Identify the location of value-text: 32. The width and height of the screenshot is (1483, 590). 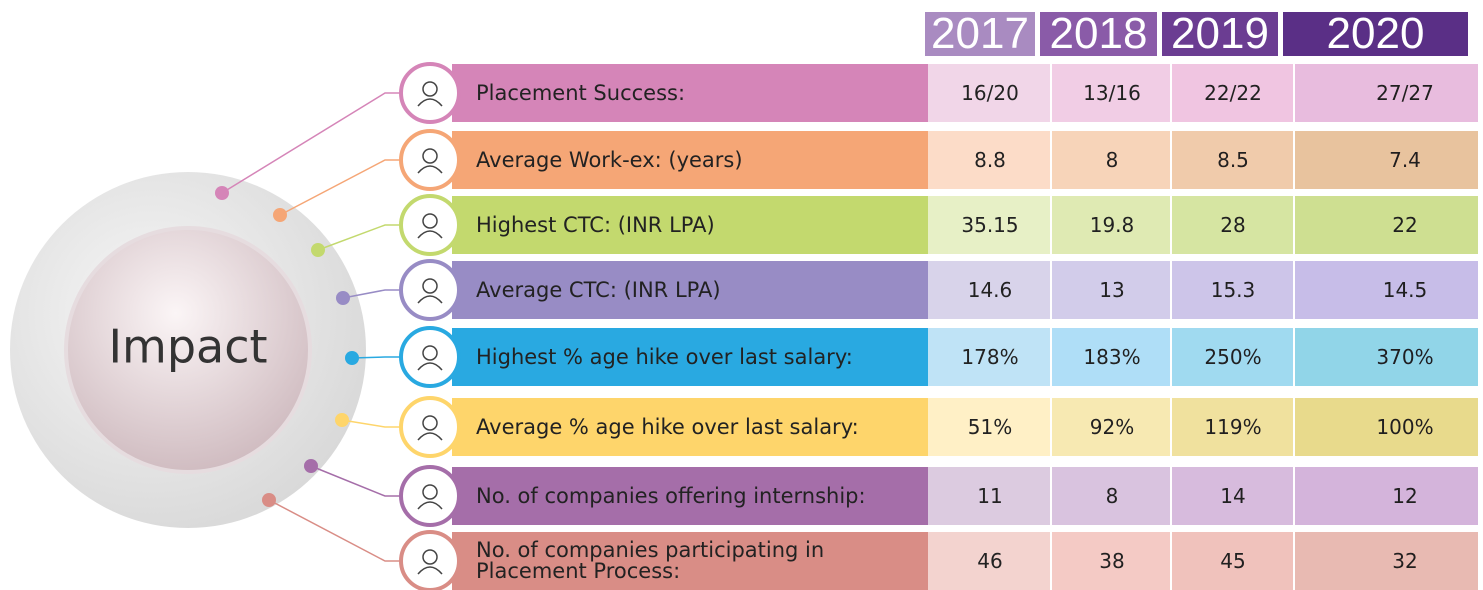
(1405, 561).